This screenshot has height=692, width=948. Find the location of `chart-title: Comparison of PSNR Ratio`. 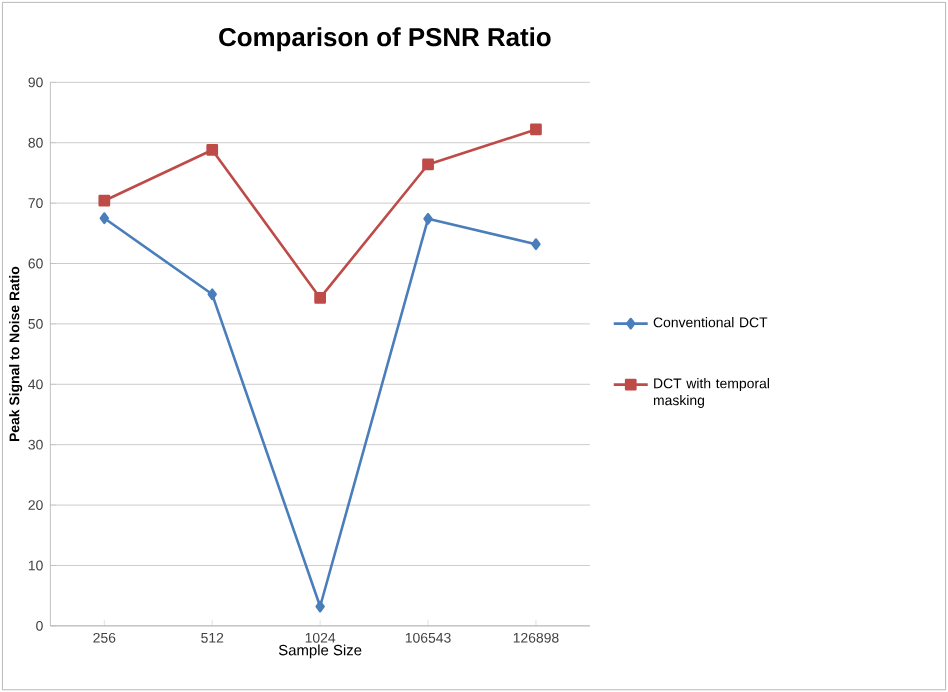

chart-title: Comparison of PSNR Ratio is located at coordinates (385, 39).